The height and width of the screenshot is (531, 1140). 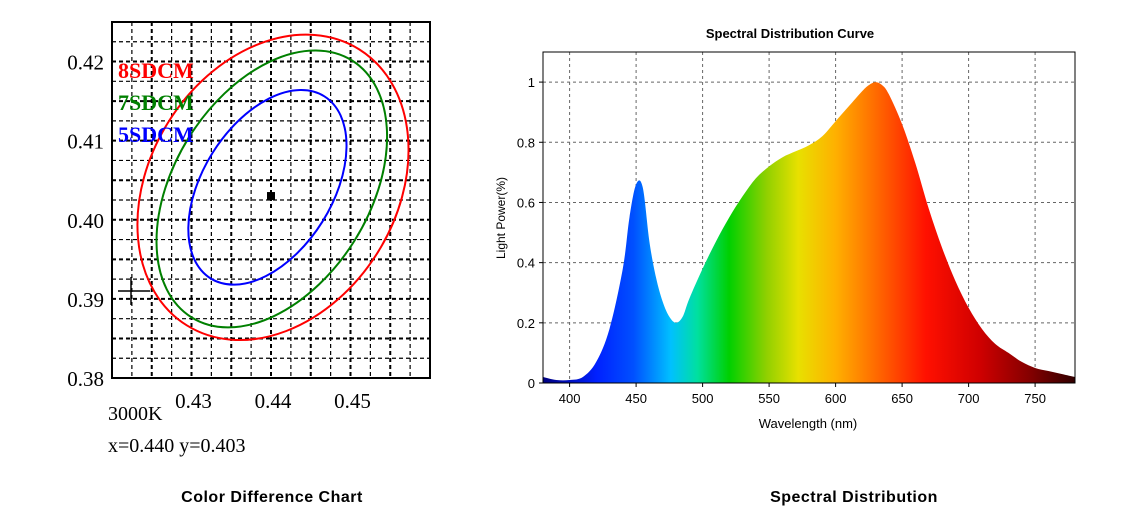 What do you see at coordinates (531, 383) in the screenshot?
I see `spd-y-tick-label: 0` at bounding box center [531, 383].